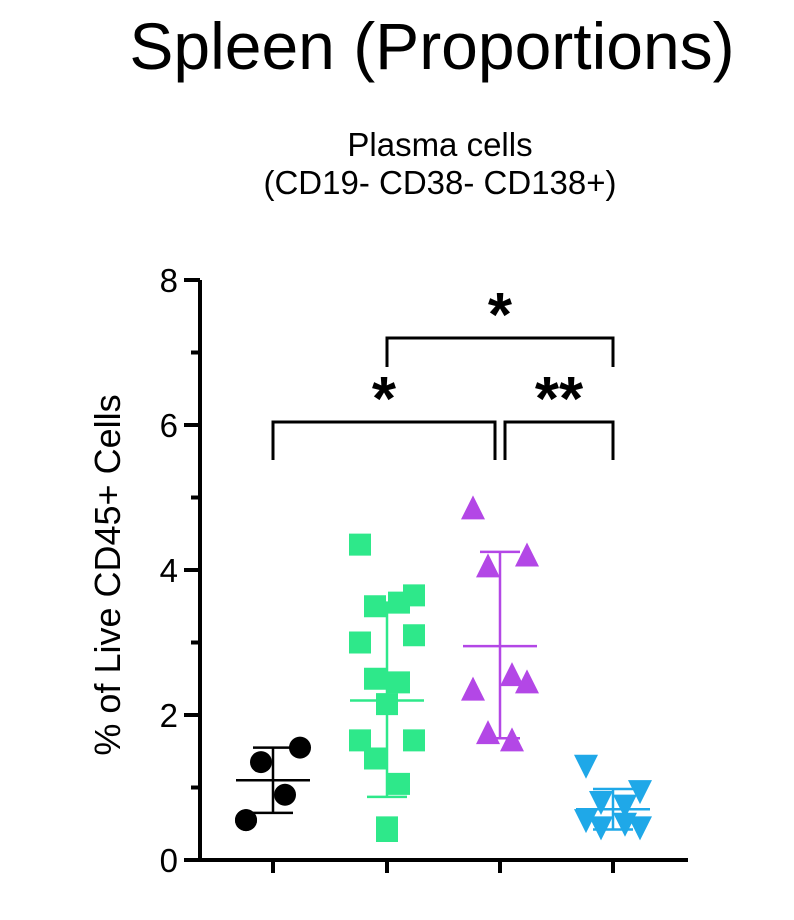 The image size is (794, 920). I want to click on y-tick-label: 8, so click(169, 280).